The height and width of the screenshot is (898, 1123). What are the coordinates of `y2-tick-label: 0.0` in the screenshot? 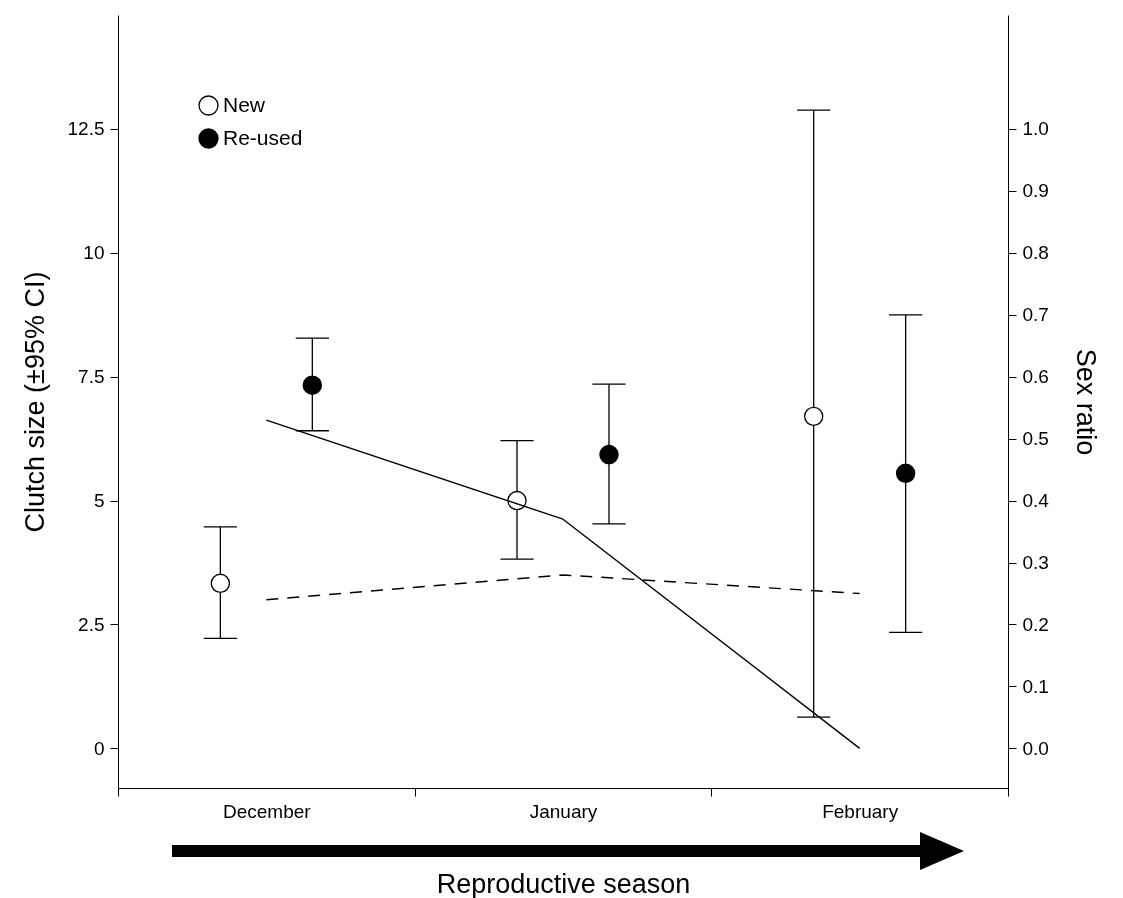 It's located at (1035, 748).